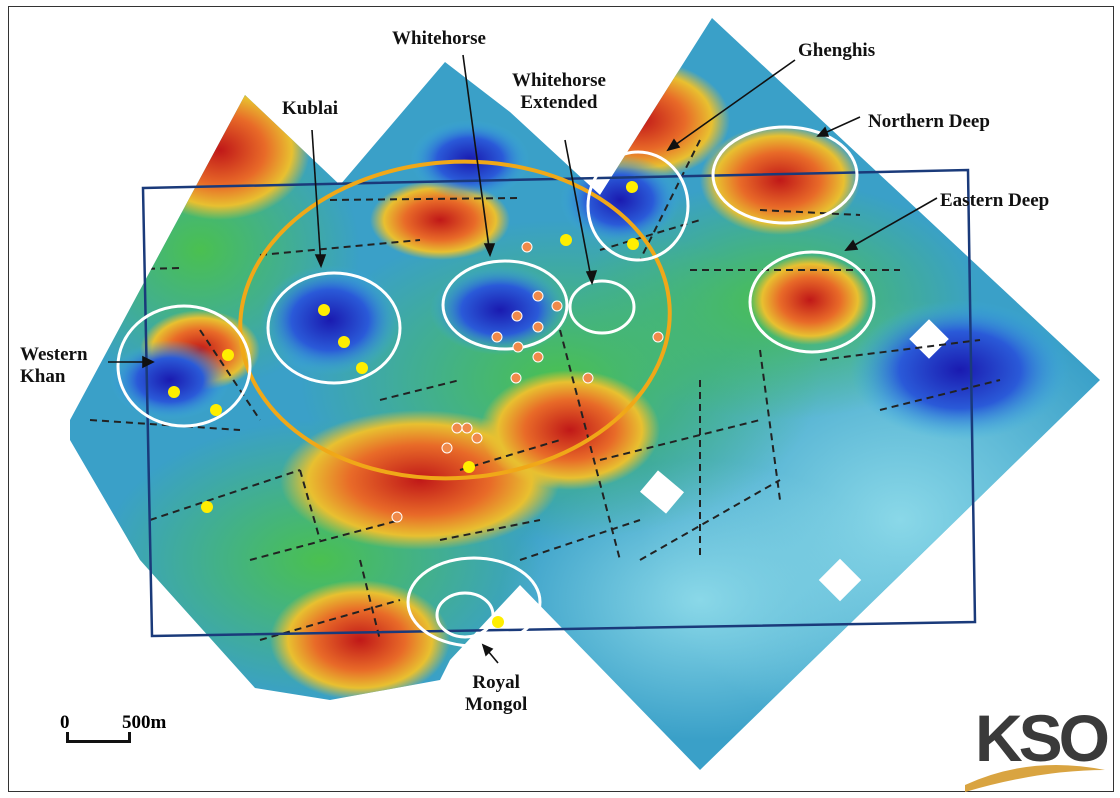 The height and width of the screenshot is (798, 1120). What do you see at coordinates (129, 737) in the screenshot?
I see `scale-tick-right` at bounding box center [129, 737].